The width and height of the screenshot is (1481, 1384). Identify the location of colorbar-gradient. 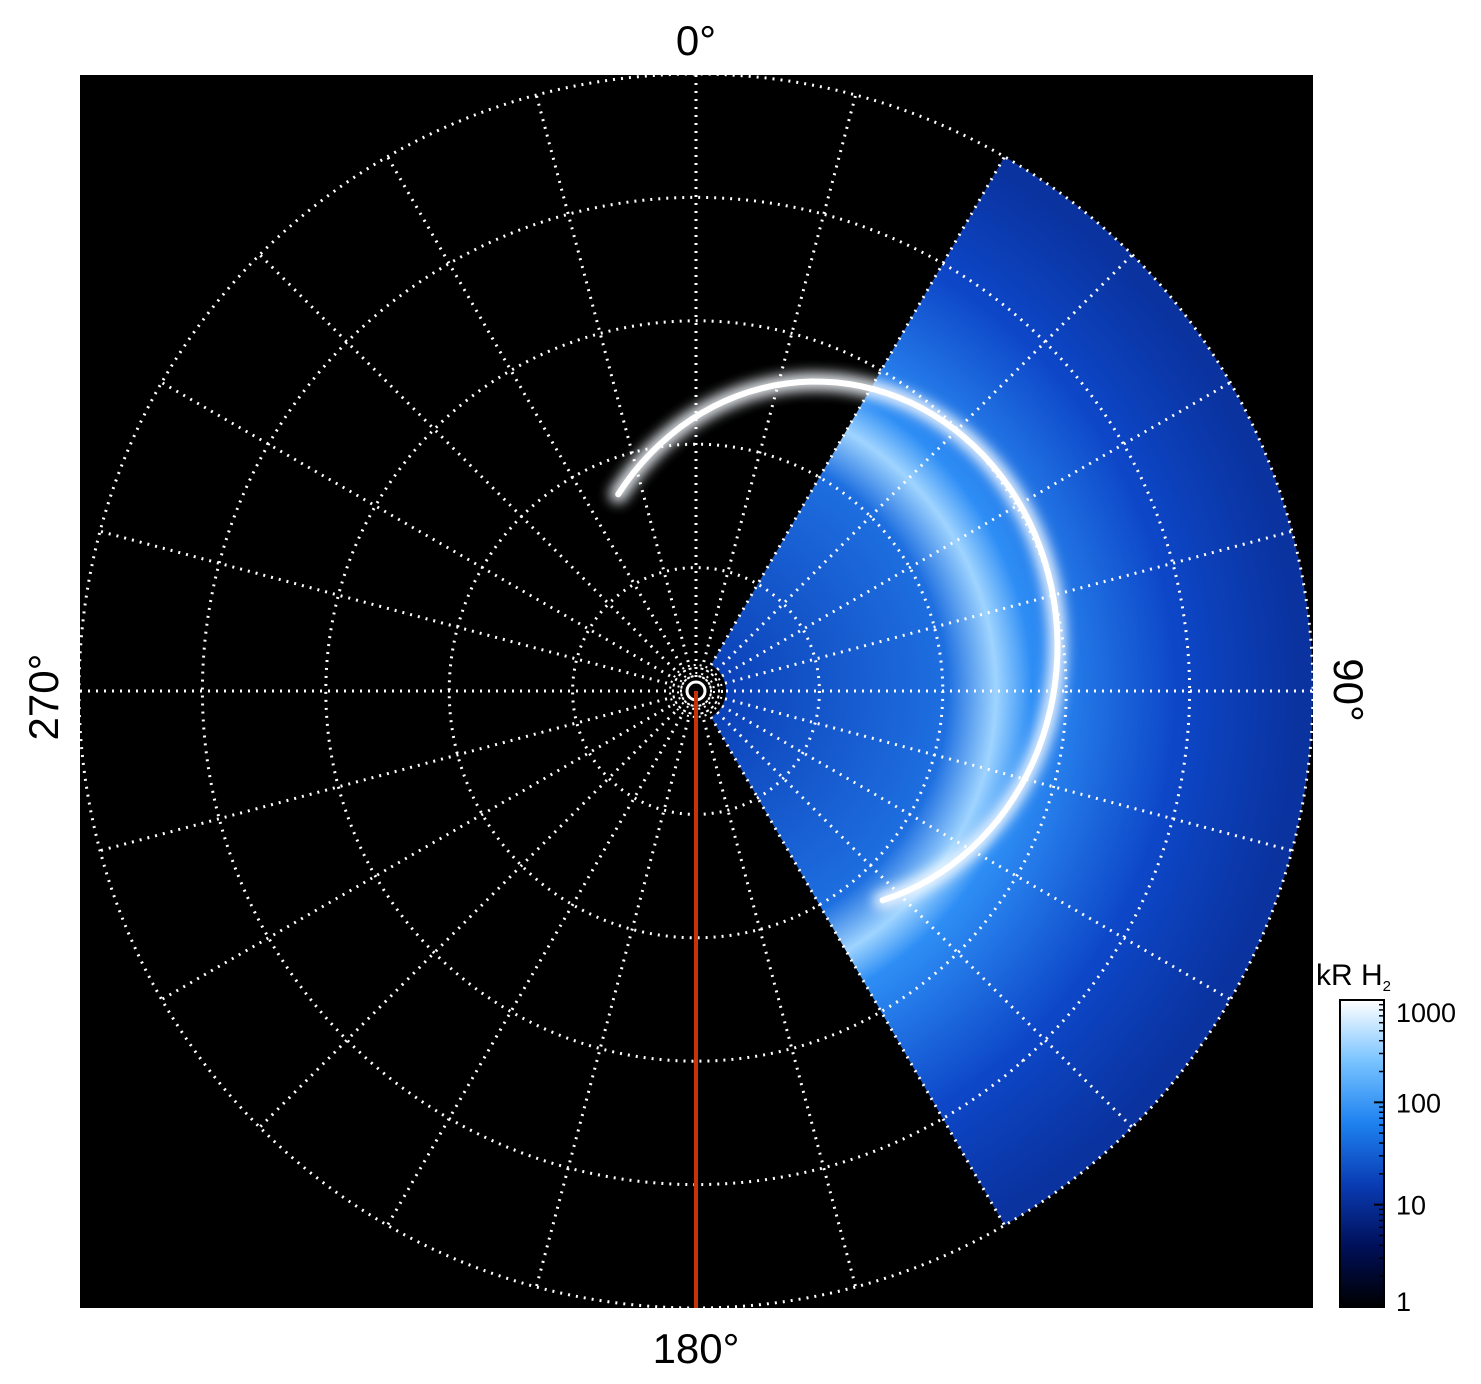
(1362, 1153).